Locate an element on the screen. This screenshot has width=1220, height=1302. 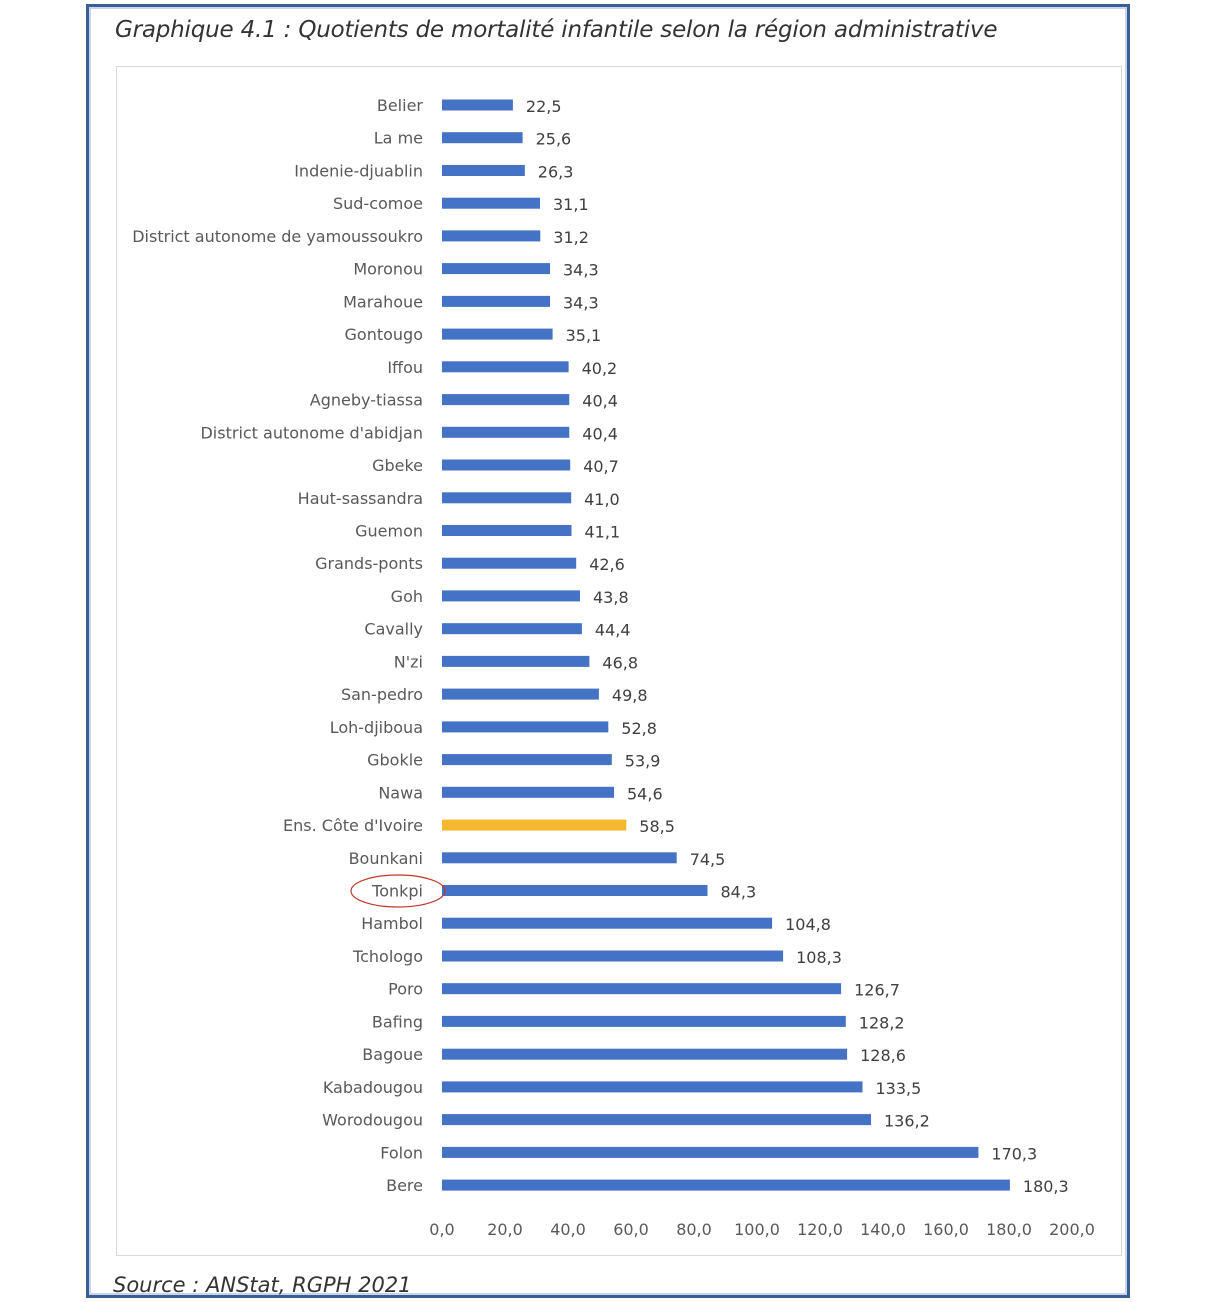
x-tick-label: 40,0 is located at coordinates (568, 1229).